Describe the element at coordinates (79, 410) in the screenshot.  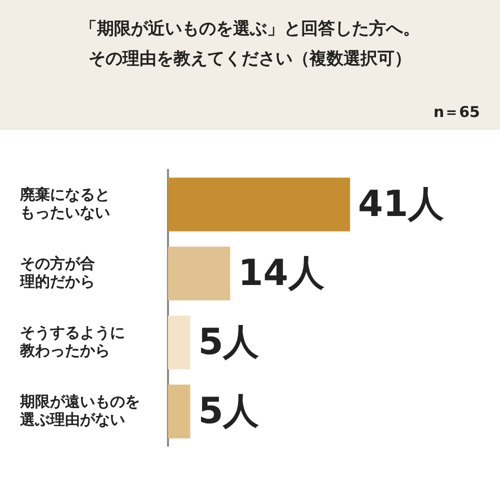
I see `y-tick-label: 期限が遠いものを選ぶ理由がない` at that location.